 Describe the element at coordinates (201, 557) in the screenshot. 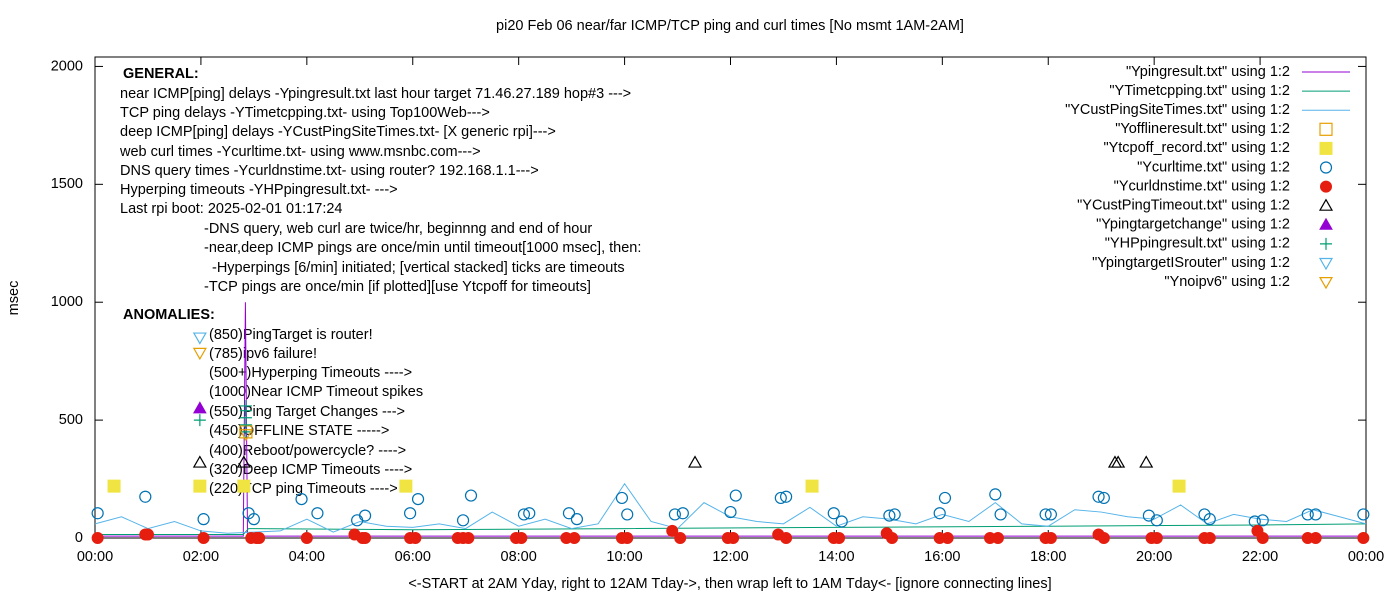

I see `x-tick-label: 02:00` at that location.